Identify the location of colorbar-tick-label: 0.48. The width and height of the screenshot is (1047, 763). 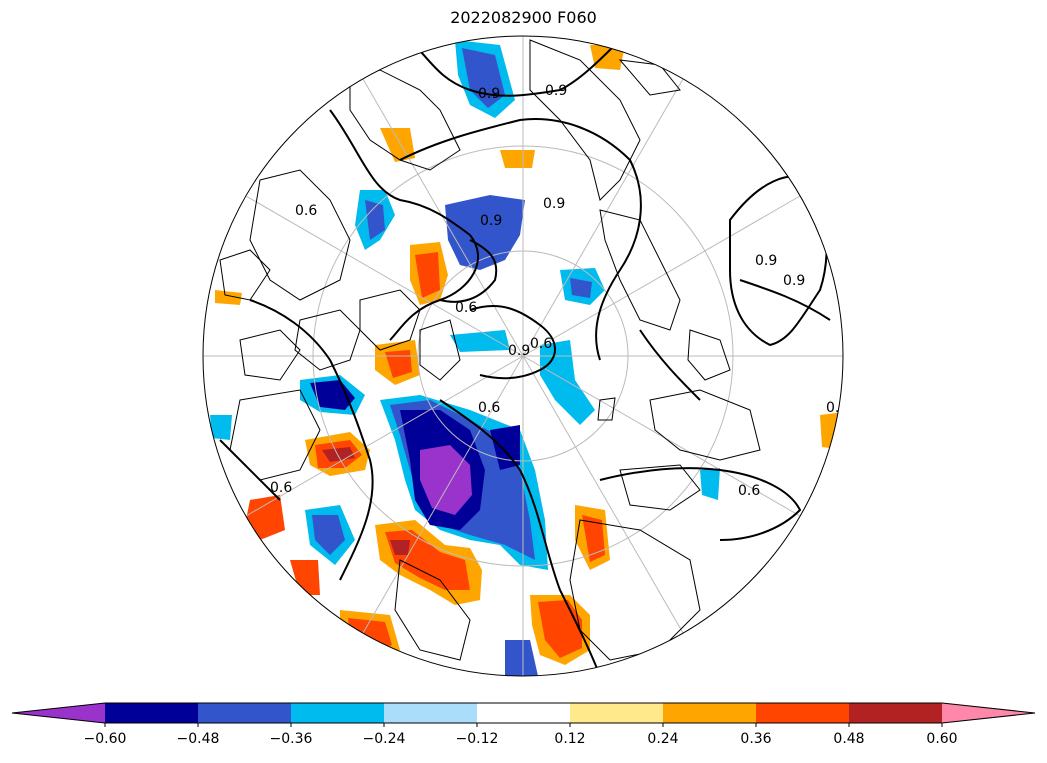
(848, 739).